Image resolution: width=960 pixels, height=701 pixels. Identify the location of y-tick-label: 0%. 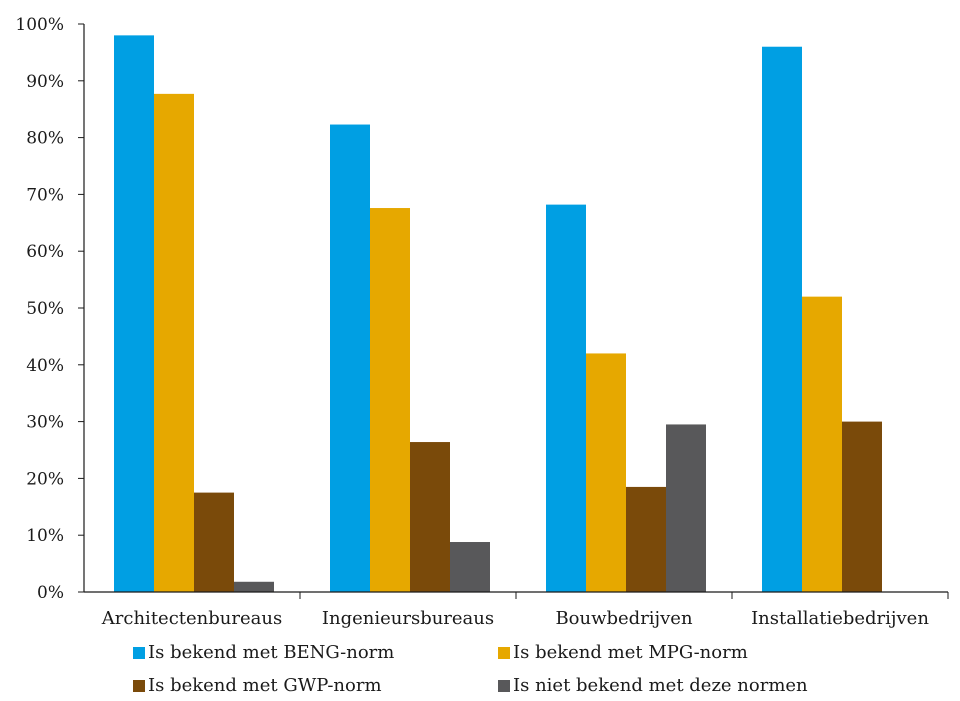
(50, 593).